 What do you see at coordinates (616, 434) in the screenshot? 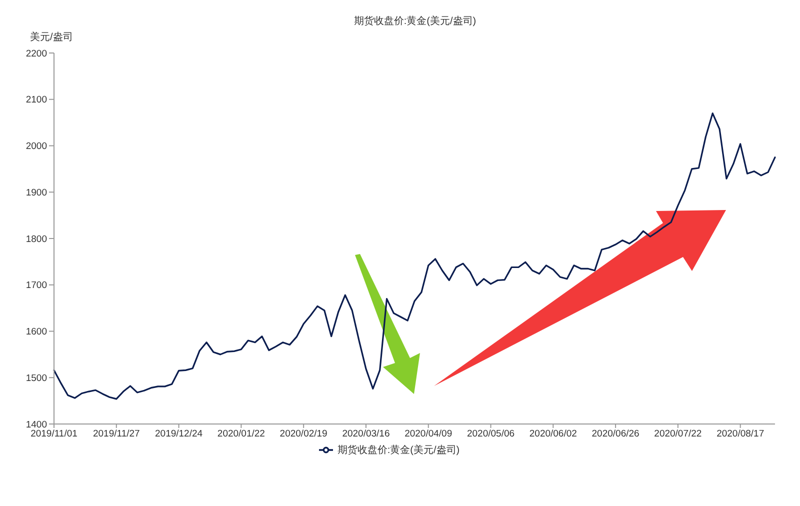
I see `x-tick-label: 2020/06/26` at bounding box center [616, 434].